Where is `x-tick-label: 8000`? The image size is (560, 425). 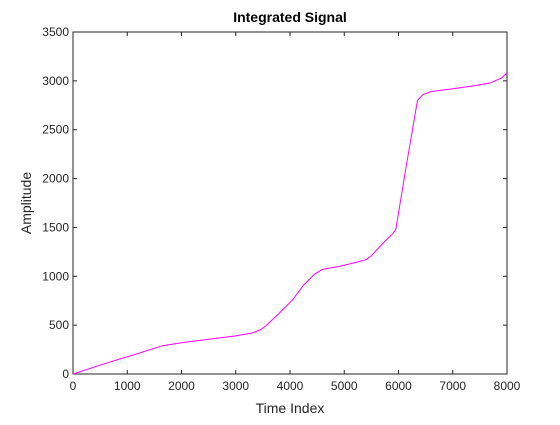
x-tick-label: 8000 is located at coordinates (507, 386).